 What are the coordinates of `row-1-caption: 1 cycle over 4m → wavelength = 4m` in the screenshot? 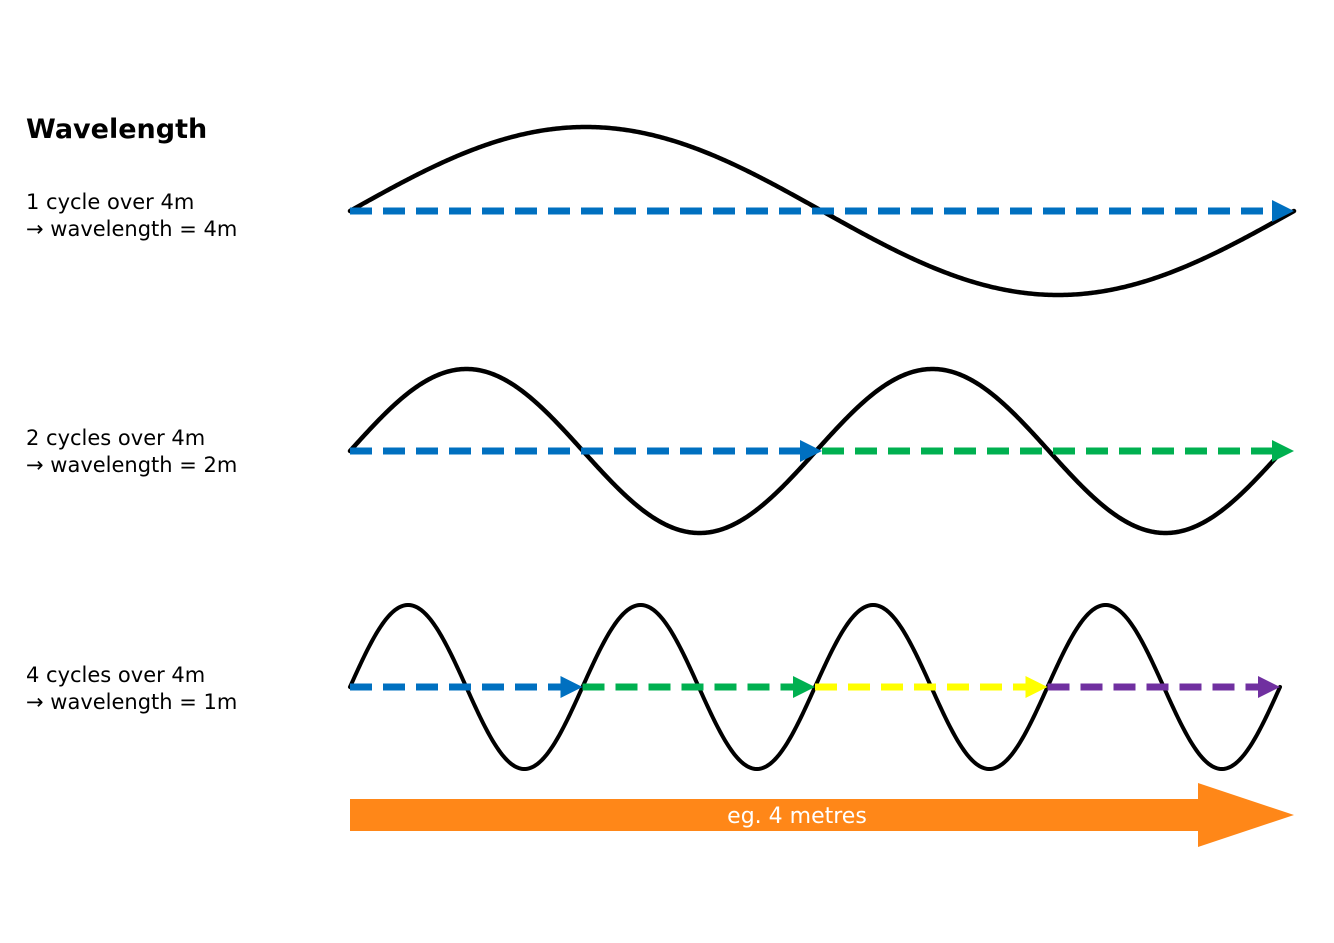 It's located at (131, 216).